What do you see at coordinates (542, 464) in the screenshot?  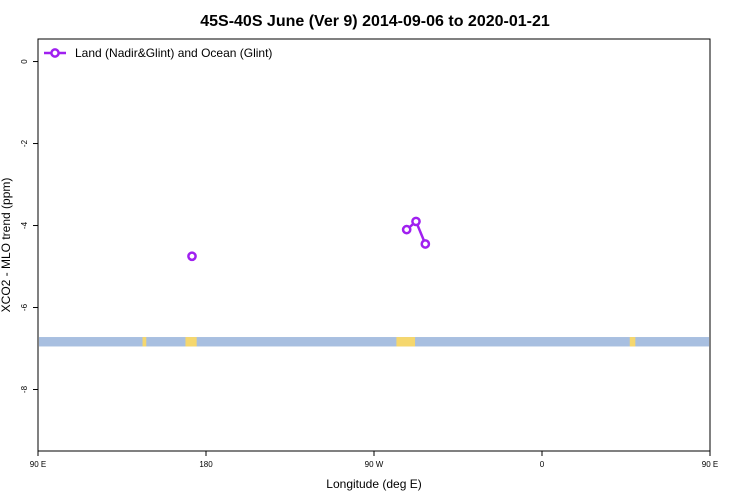 I see `x-tick-label: 0` at bounding box center [542, 464].